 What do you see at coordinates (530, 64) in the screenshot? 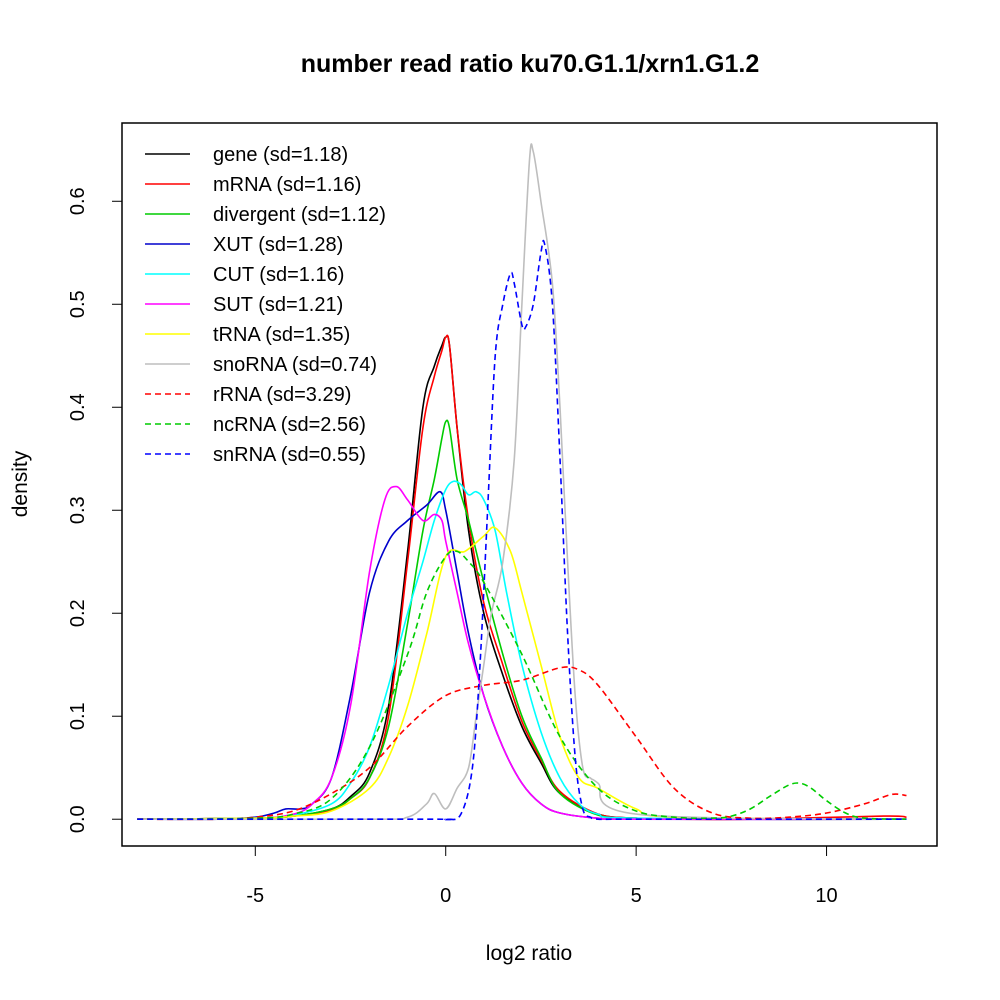
I see `chart-title: number read ratio ku70.G1.1/xrn1.G1.2` at bounding box center [530, 64].